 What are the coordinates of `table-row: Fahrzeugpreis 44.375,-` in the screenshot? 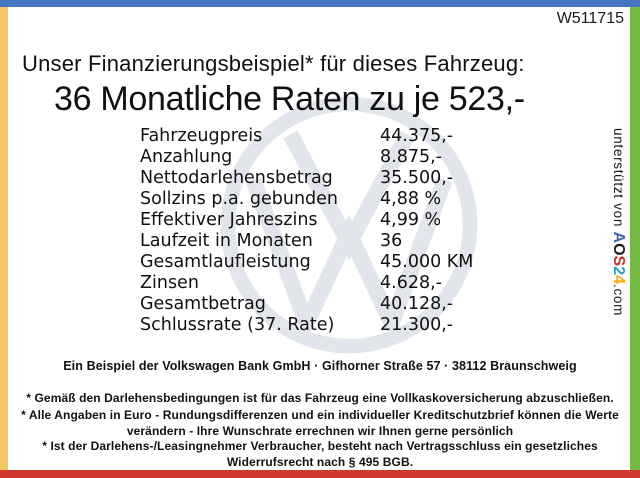 It's located at (306, 136).